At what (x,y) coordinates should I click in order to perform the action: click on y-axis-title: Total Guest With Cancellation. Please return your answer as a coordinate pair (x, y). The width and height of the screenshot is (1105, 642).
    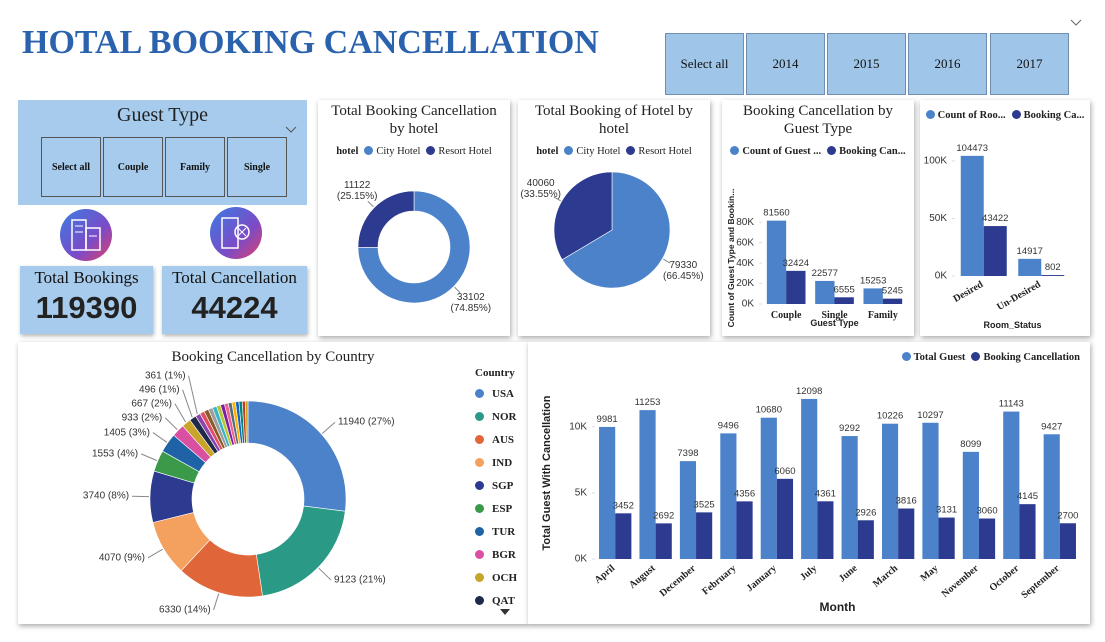
    Looking at the image, I should click on (547, 472).